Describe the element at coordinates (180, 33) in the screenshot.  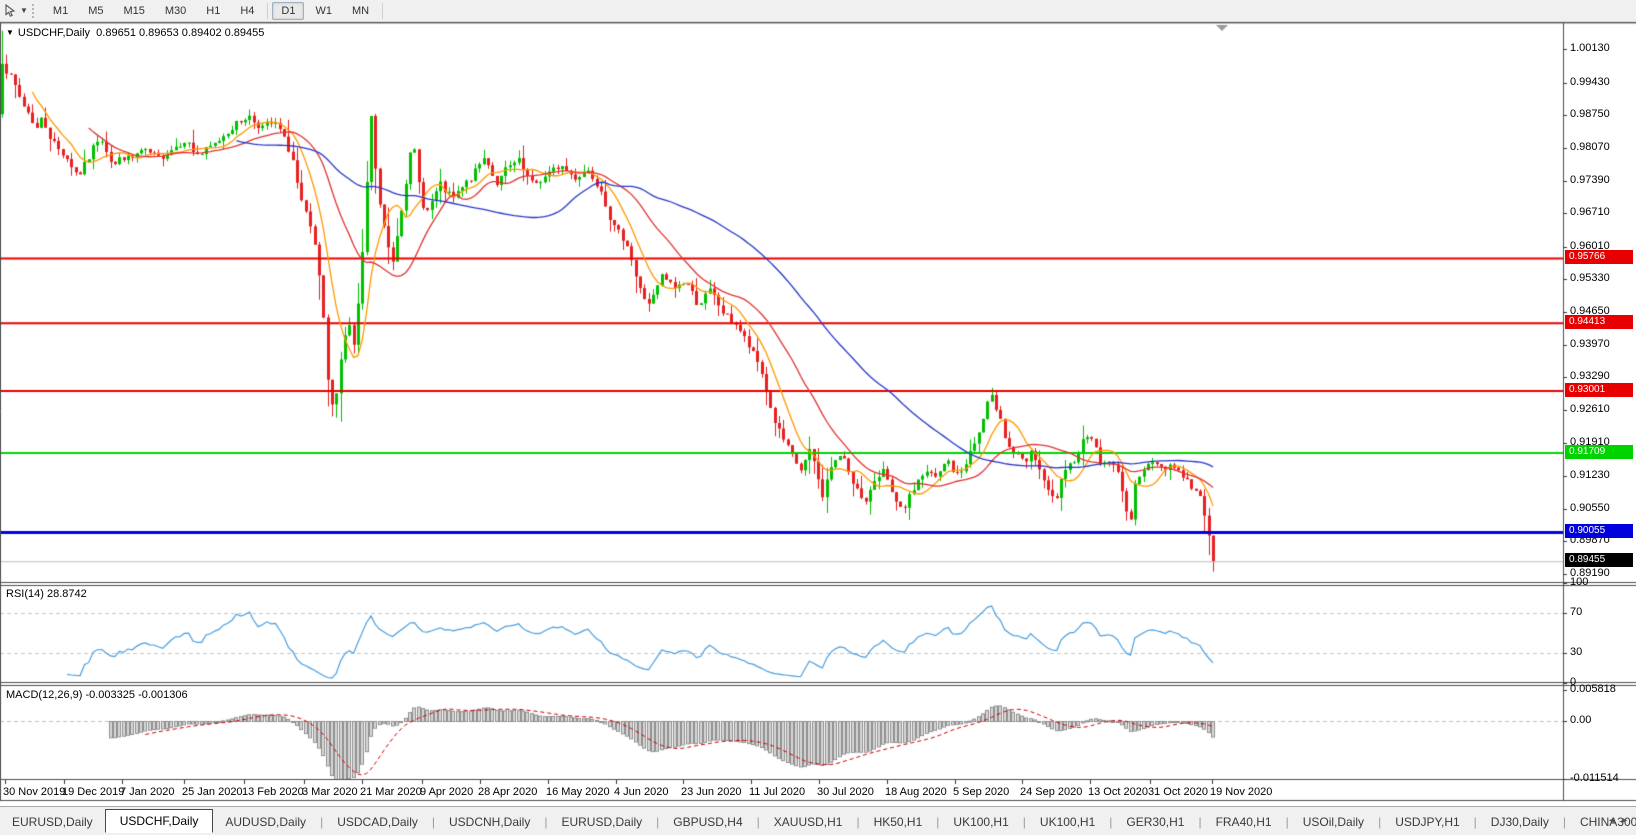
I see `chart-title-ohlc: 0.89651 0.89653 0.89402 0.89455` at that location.